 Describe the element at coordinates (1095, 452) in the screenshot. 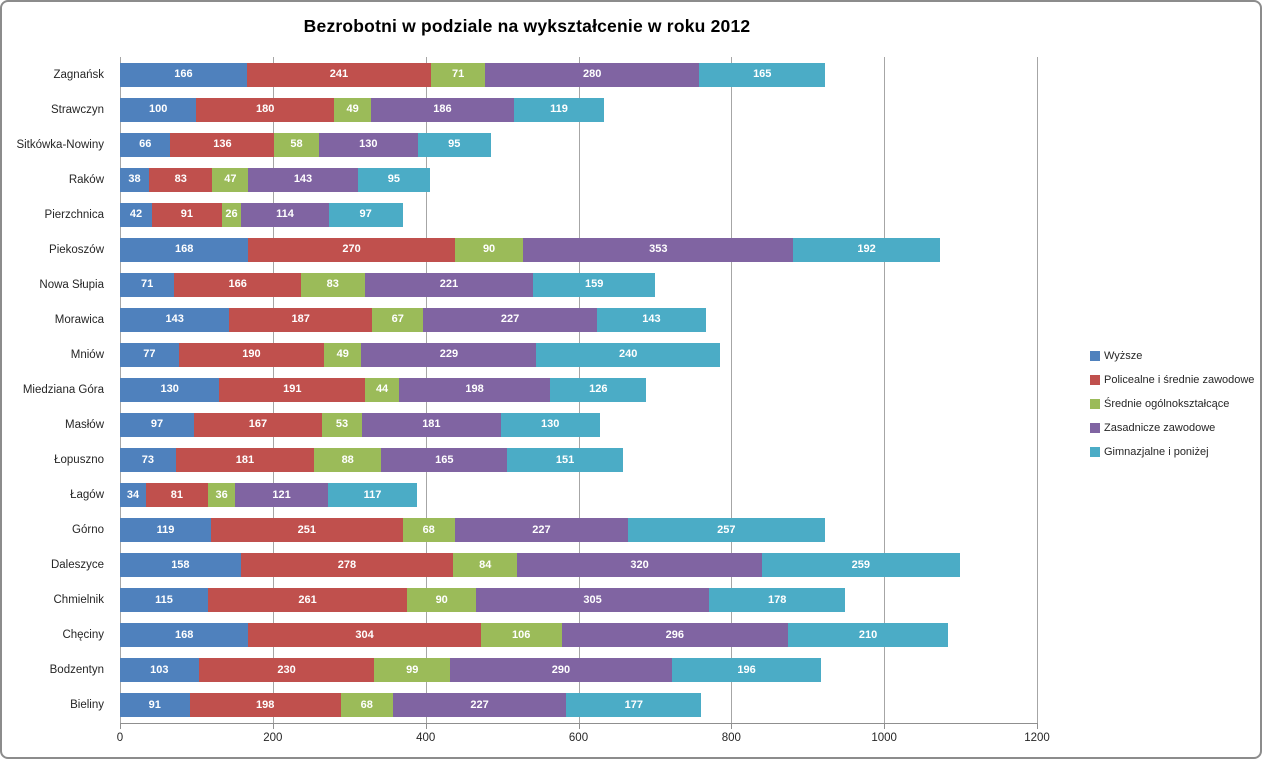

I see `legend-swatch` at that location.